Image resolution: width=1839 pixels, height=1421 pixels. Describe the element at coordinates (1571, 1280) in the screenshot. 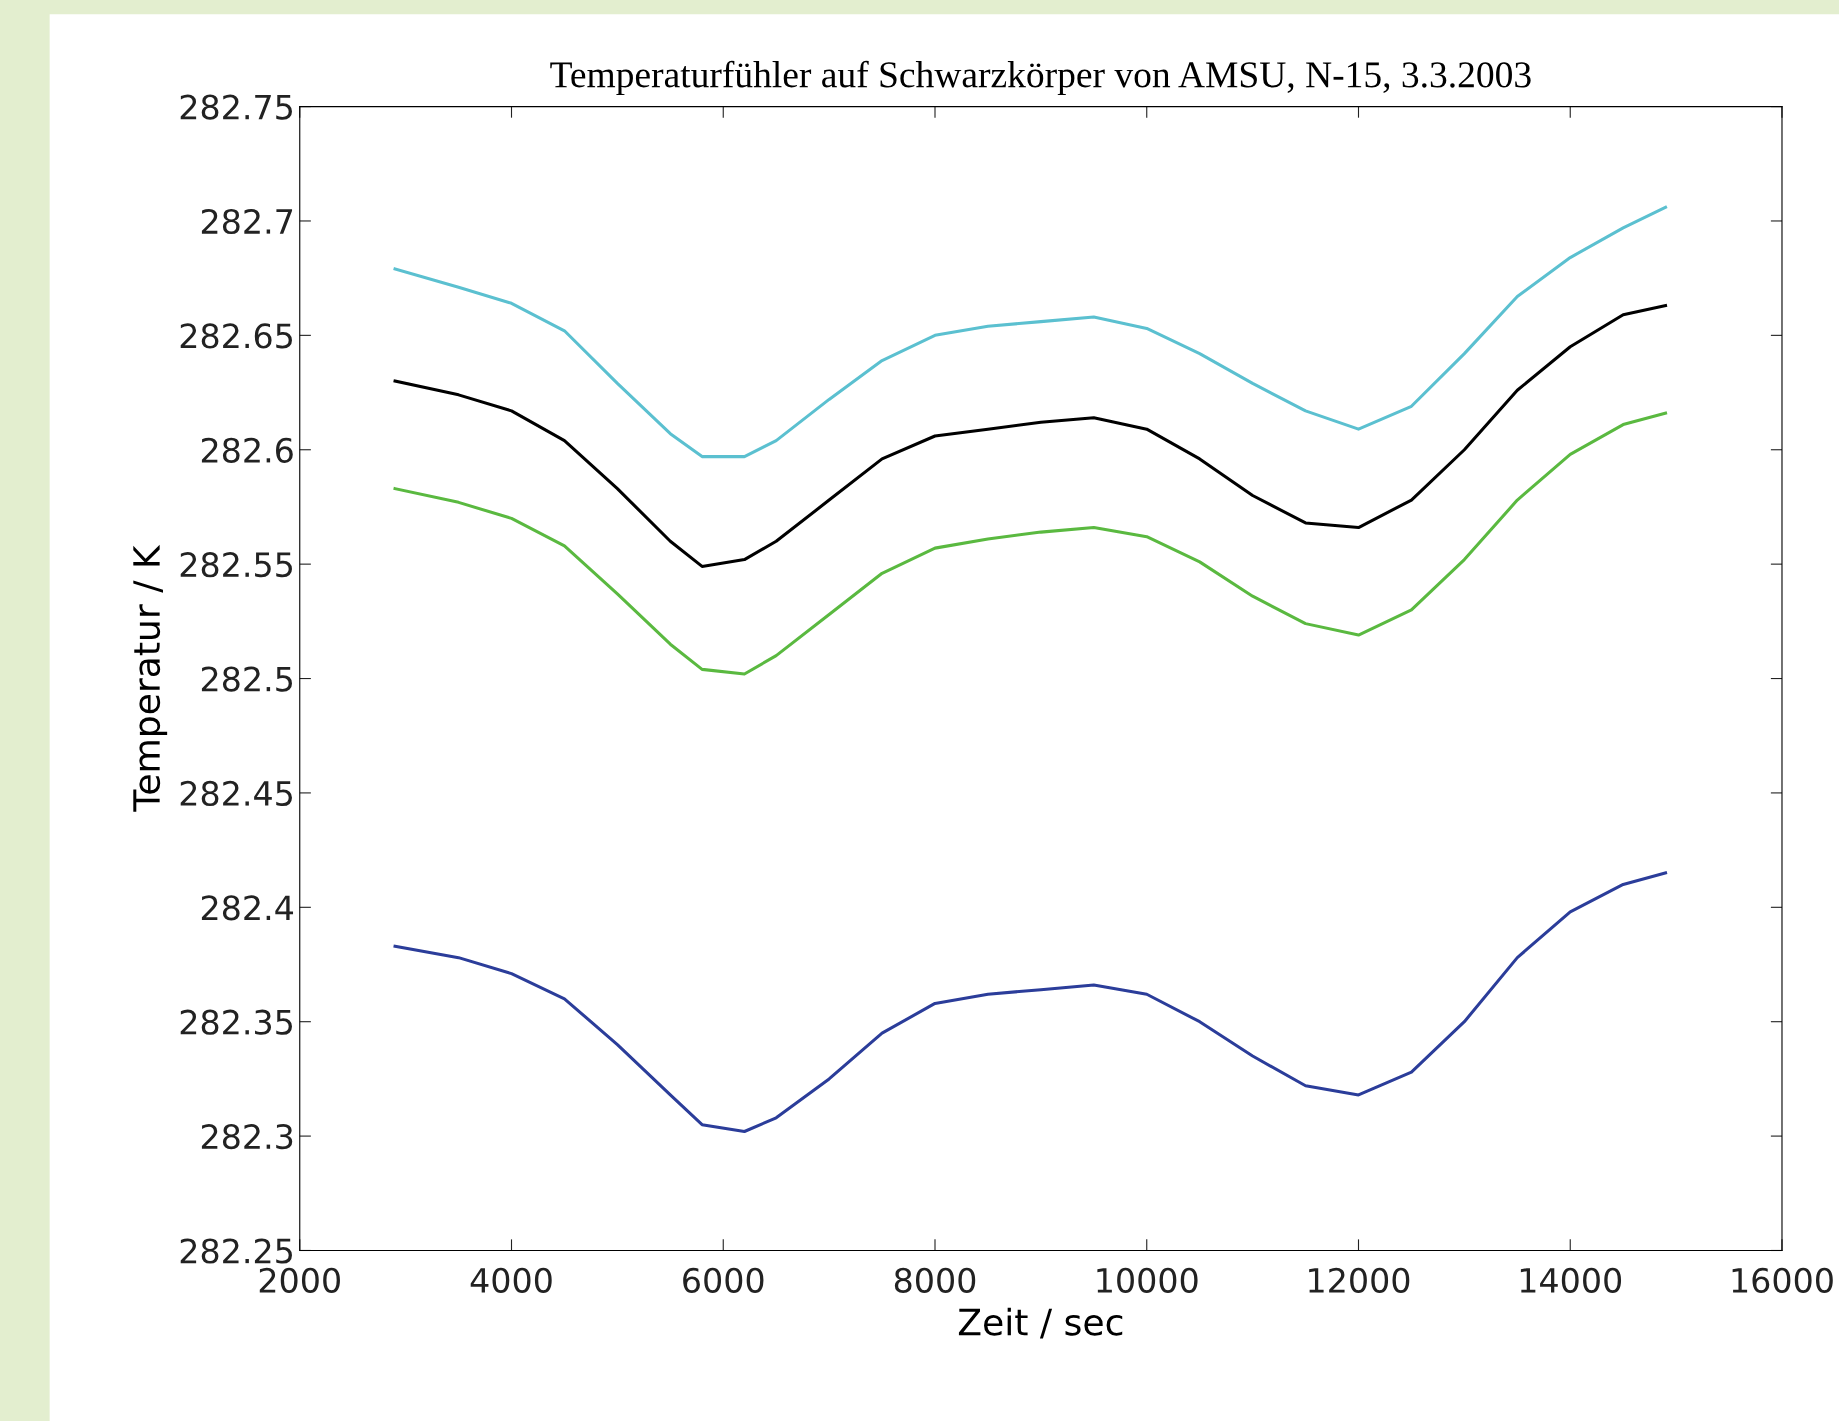

I see `x-tick-label: 14000` at that location.